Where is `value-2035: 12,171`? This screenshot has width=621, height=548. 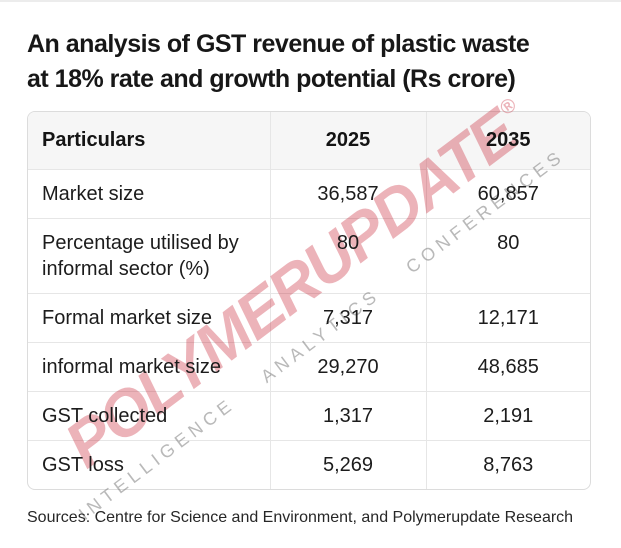 value-2035: 12,171 is located at coordinates (508, 318).